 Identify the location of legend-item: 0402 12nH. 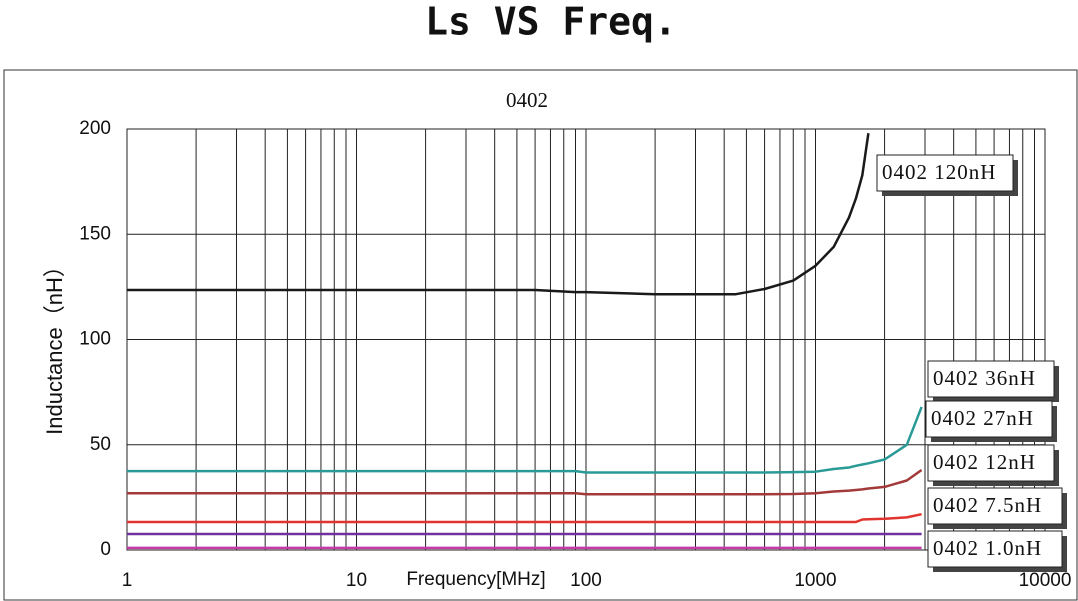
(993, 465).